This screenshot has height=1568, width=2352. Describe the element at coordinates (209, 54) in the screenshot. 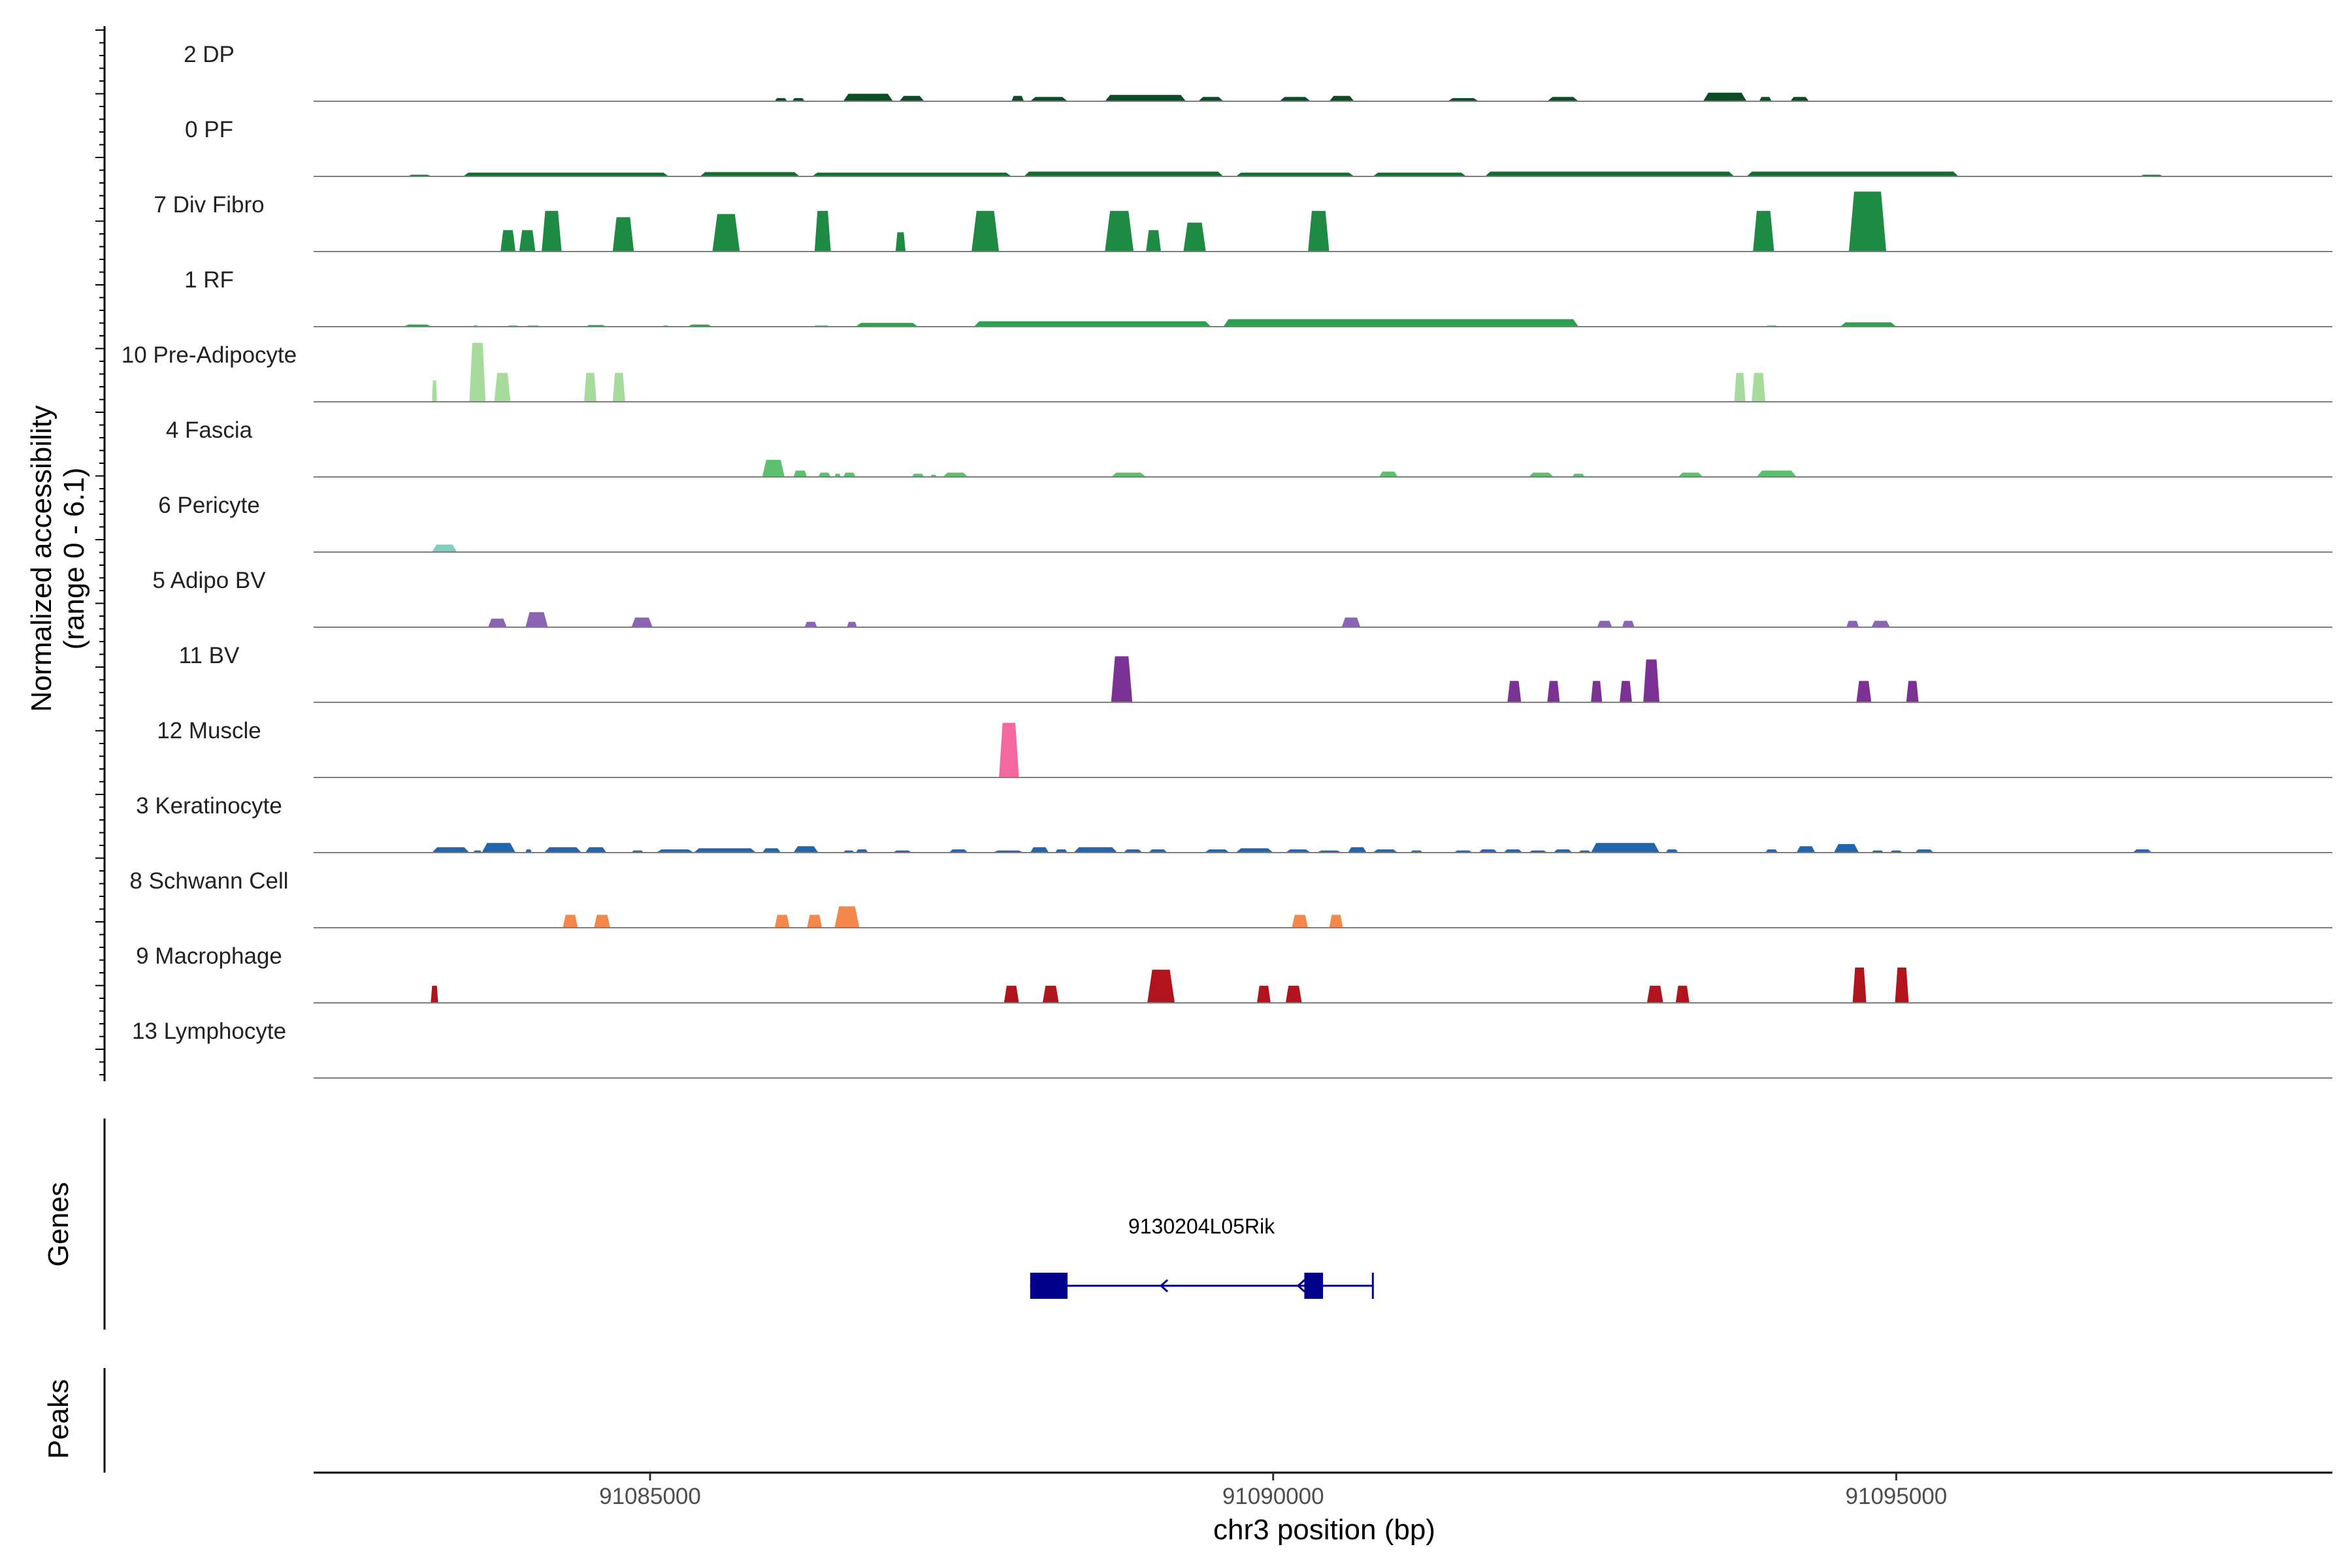

I see `track-label: 2 DP` at that location.